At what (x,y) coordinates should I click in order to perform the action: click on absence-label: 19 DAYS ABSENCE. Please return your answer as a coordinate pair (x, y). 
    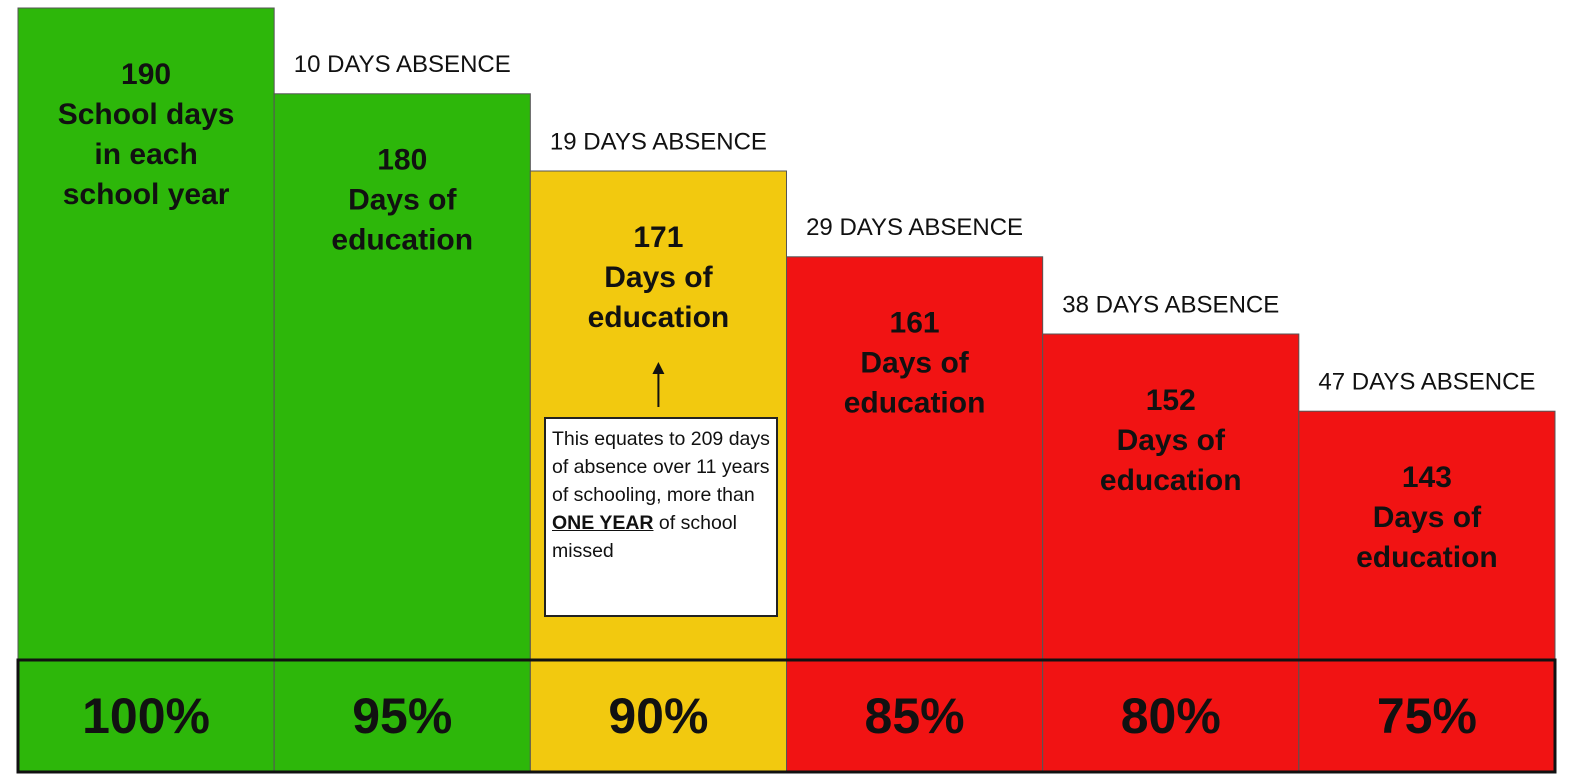
    Looking at the image, I should click on (658, 141).